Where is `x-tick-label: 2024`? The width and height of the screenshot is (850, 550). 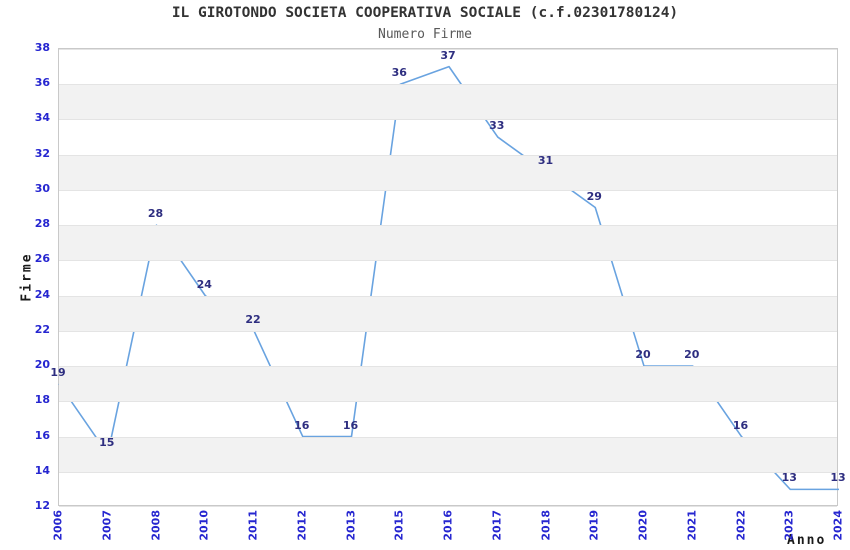
x-tick-label: 2024 is located at coordinates (838, 525).